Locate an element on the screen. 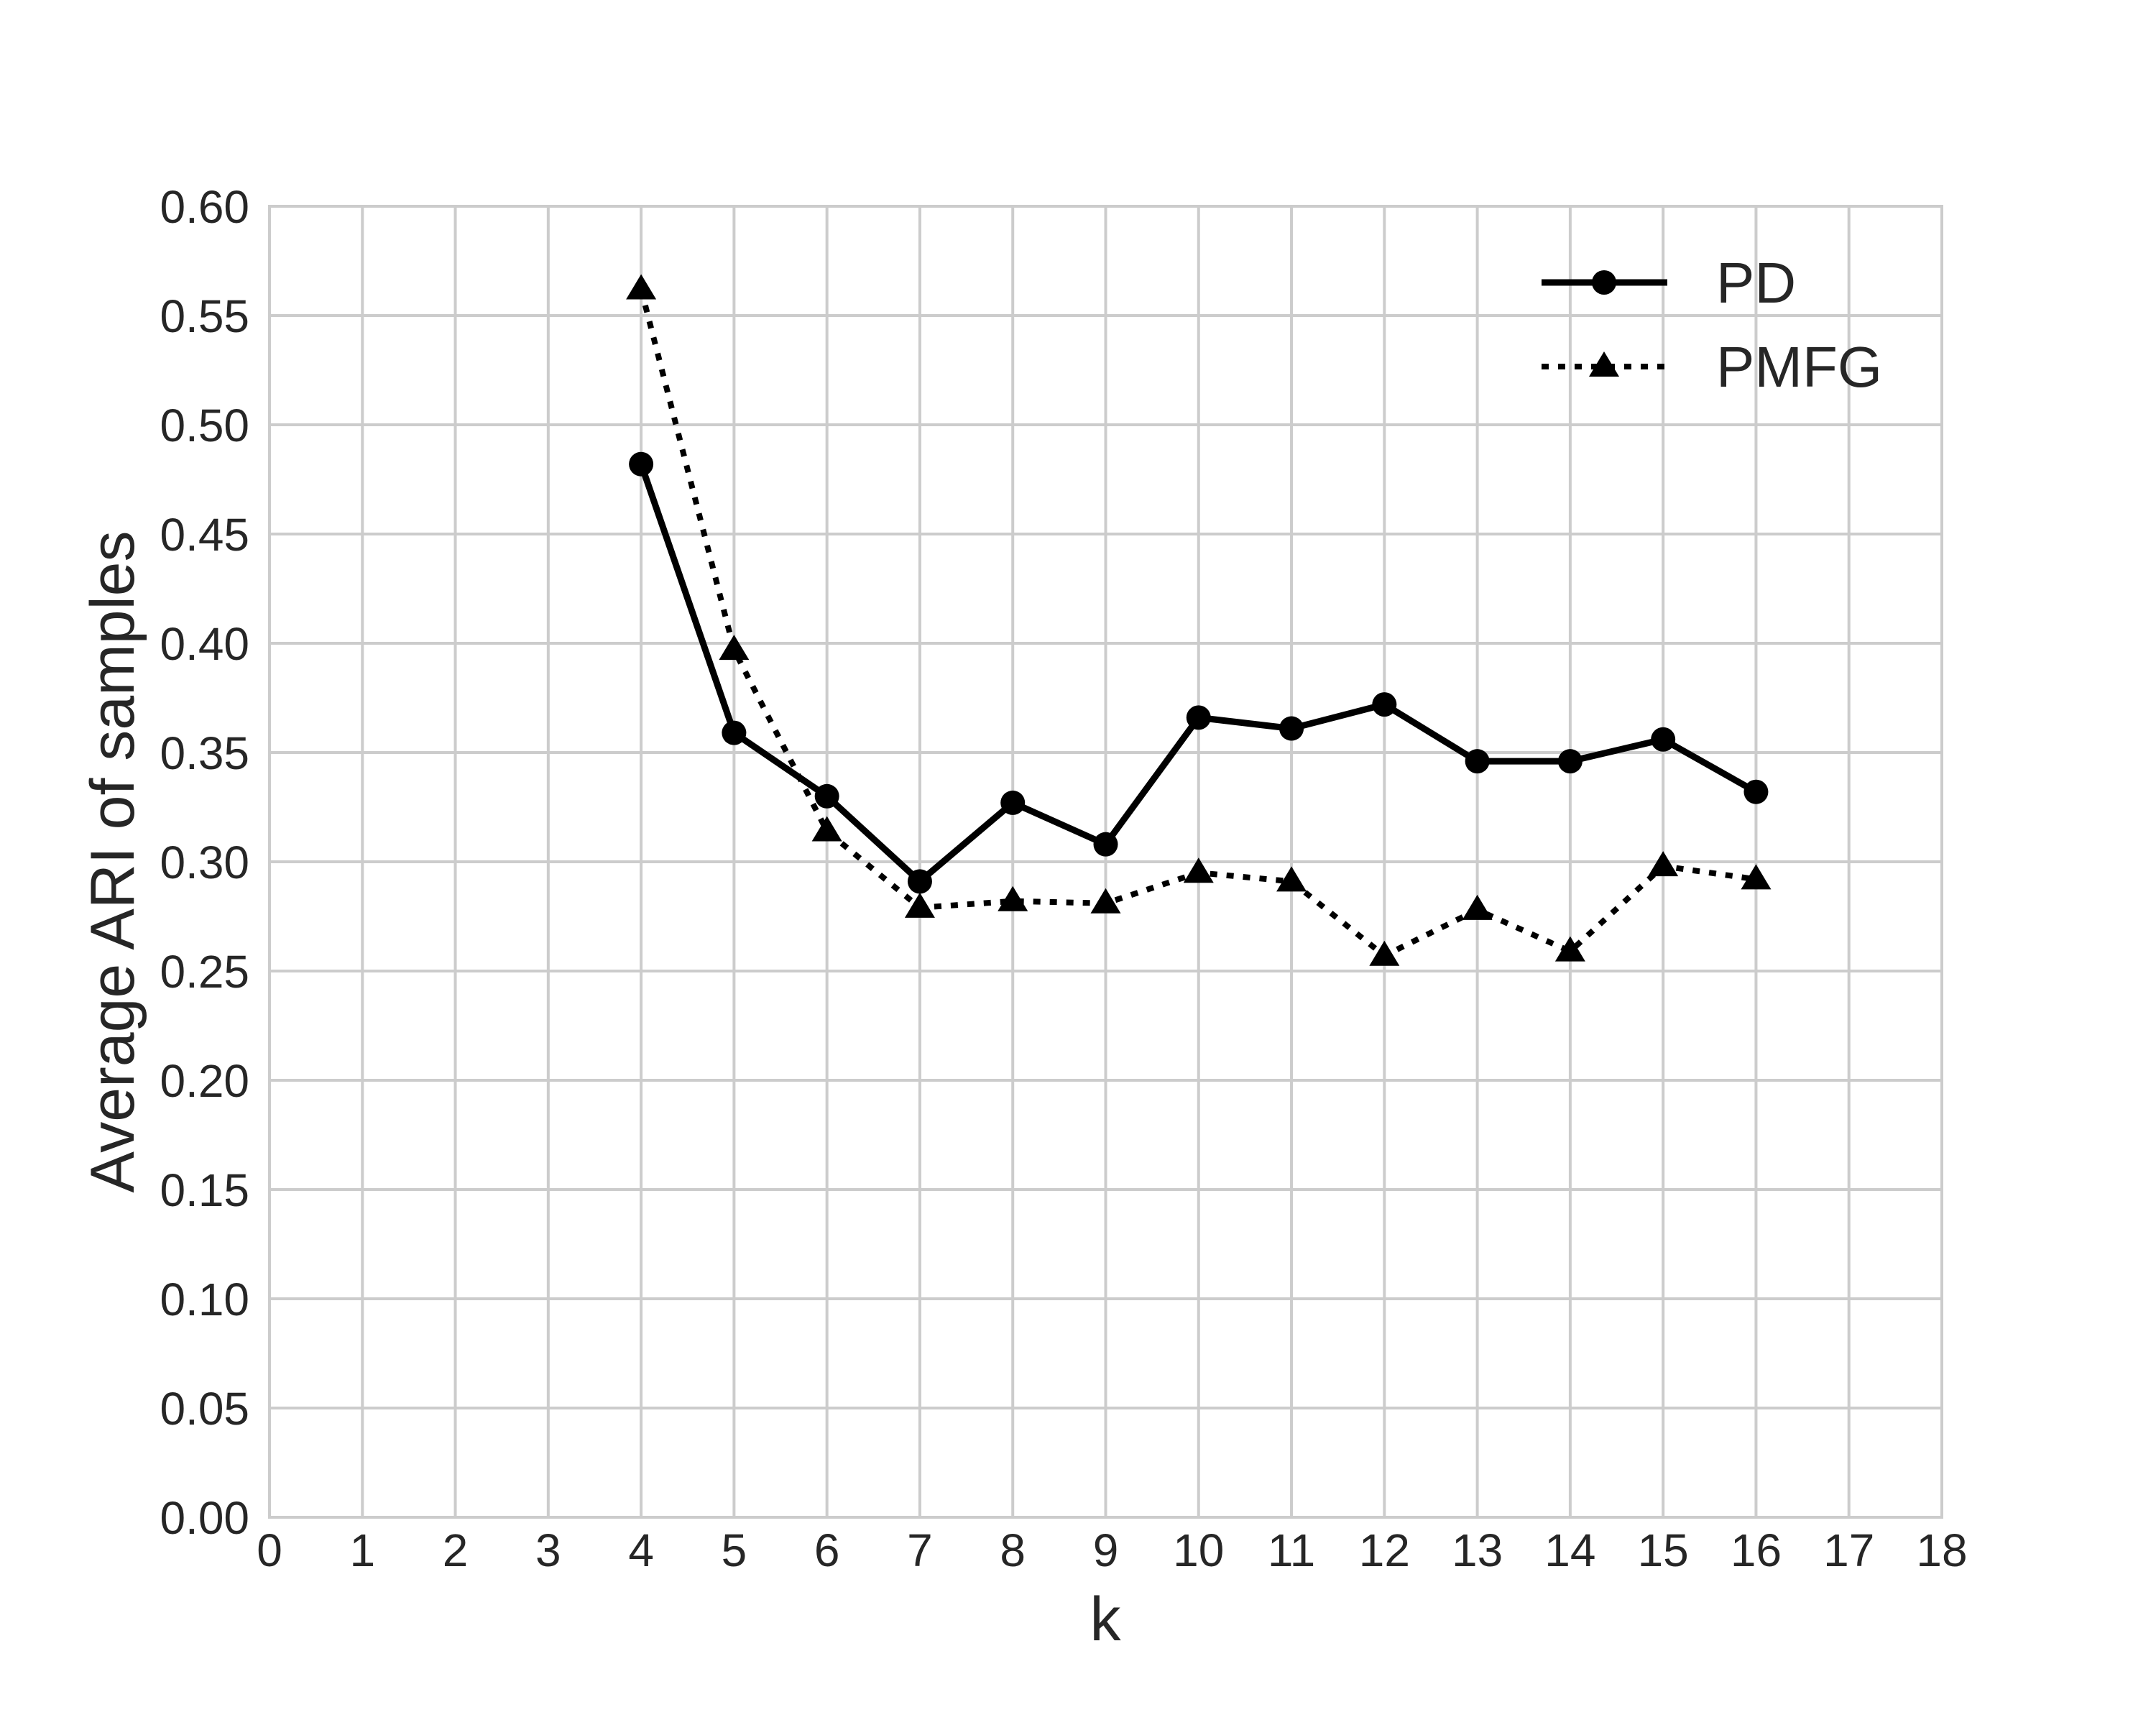  x-tick-label: 6 is located at coordinates (827, 1550).